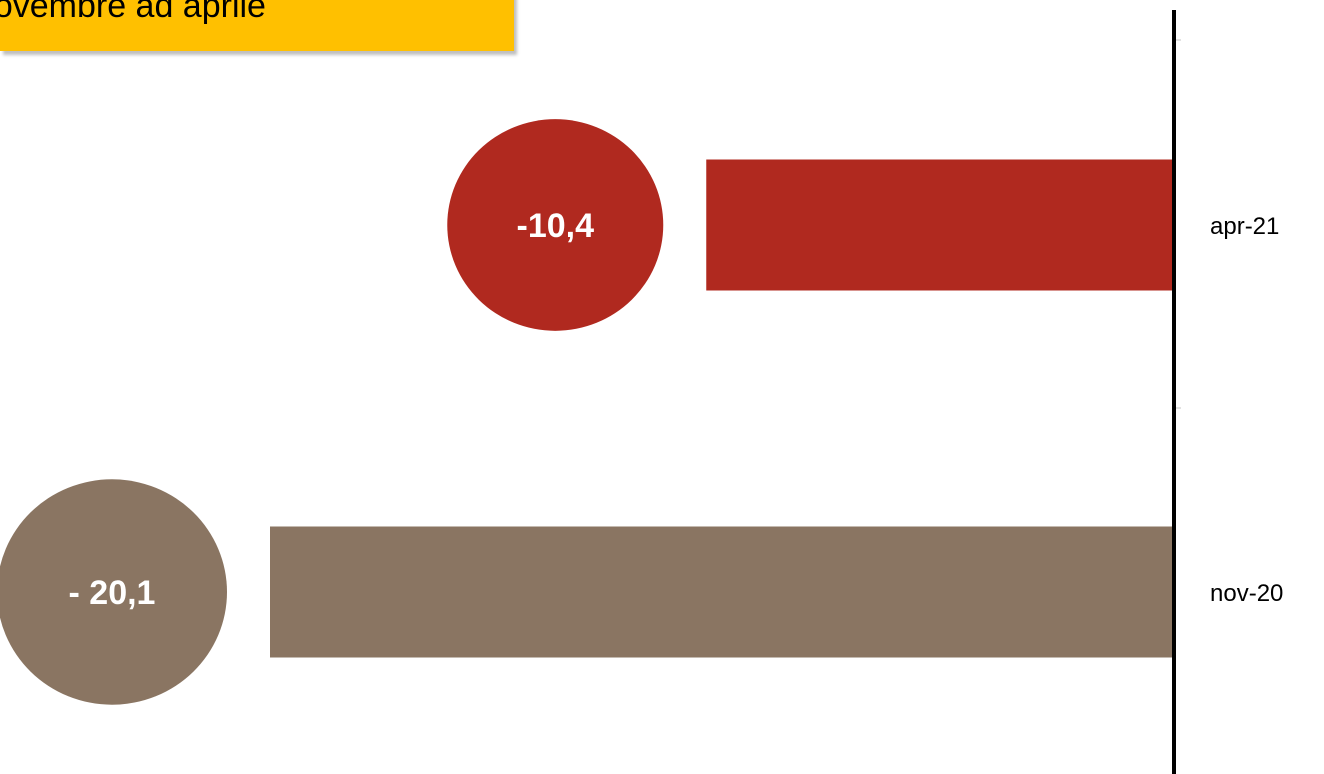  Describe the element at coordinates (556, 226) in the screenshot. I see `data-label-apr-21: -10,4` at that location.